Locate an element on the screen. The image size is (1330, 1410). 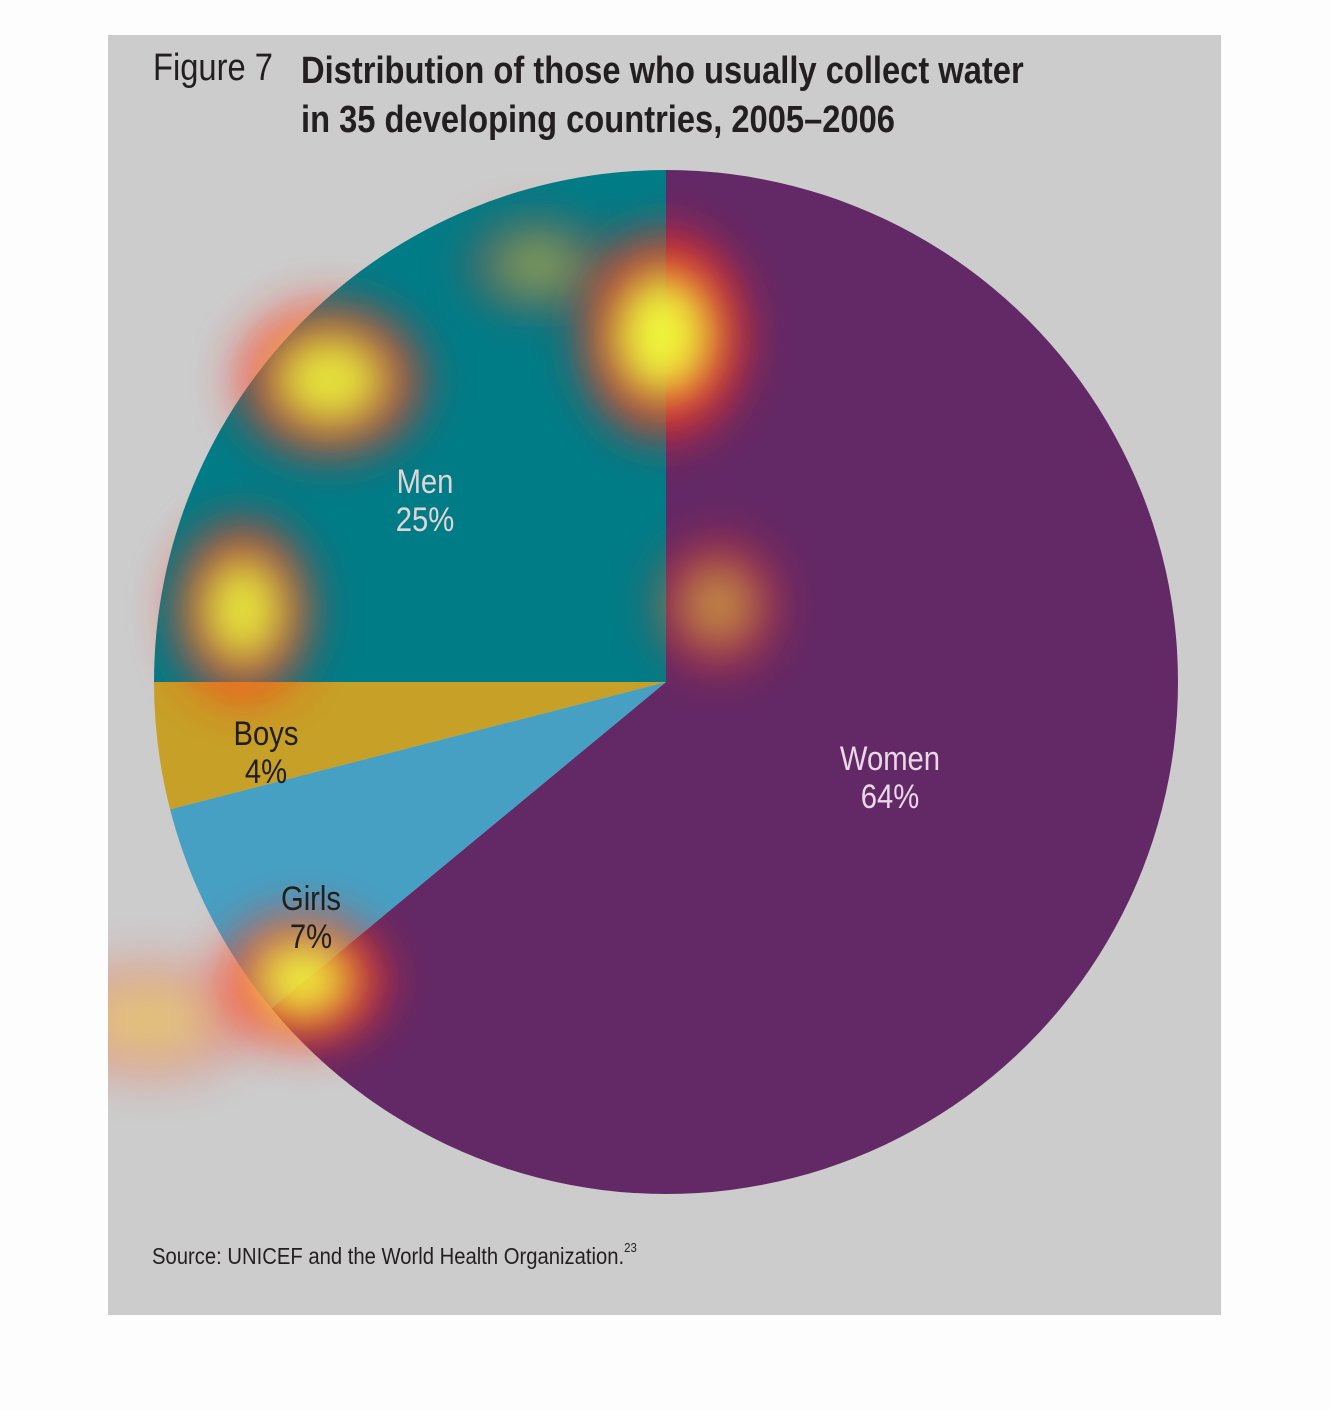
pie-slice-boys is located at coordinates (410, 746).